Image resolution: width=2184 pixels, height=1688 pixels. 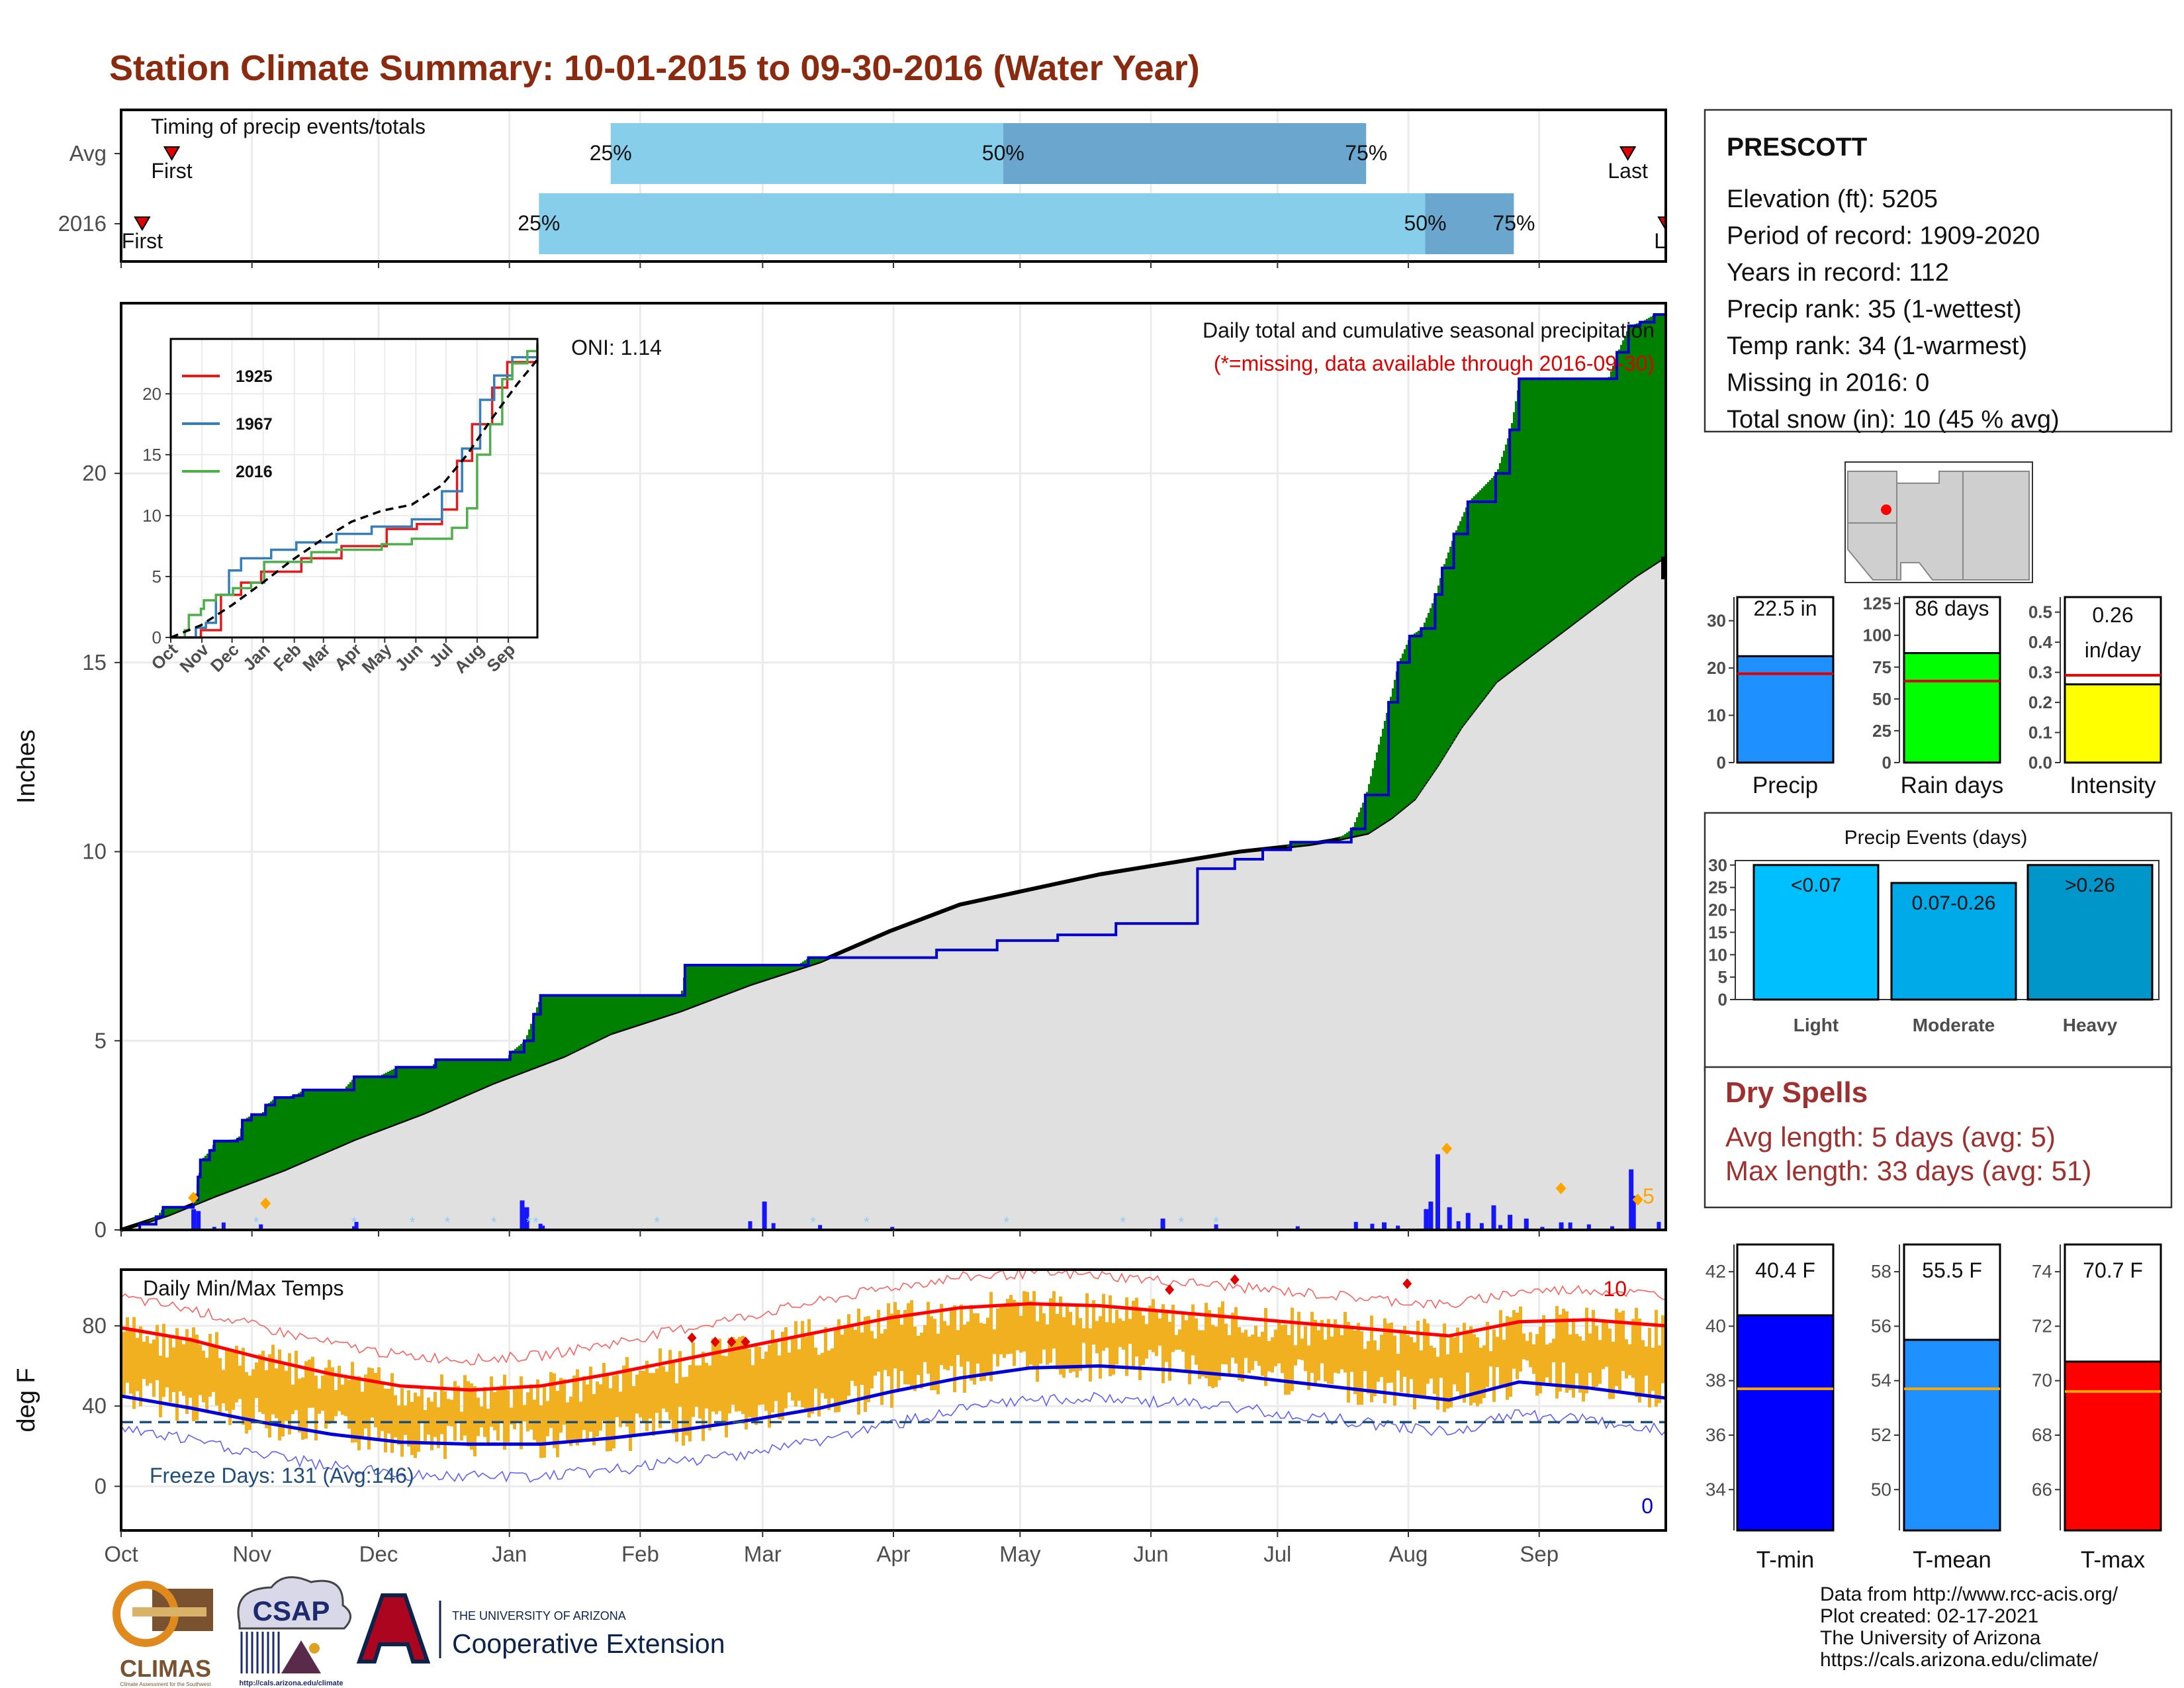 What do you see at coordinates (142, 241) in the screenshot?
I see `first-event-label: First` at bounding box center [142, 241].